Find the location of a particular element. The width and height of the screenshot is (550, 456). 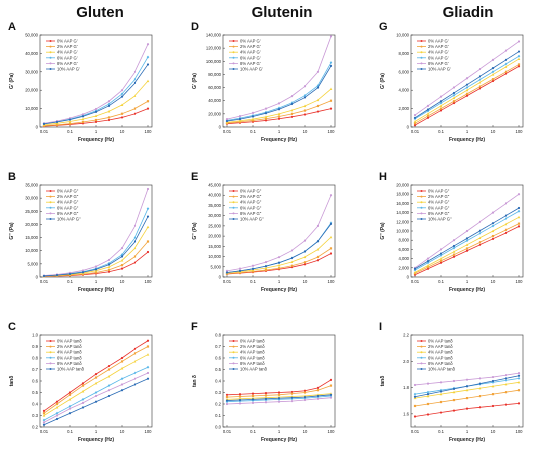

legend-entry: 10% AAP G' is located at coordinates (439, 69).